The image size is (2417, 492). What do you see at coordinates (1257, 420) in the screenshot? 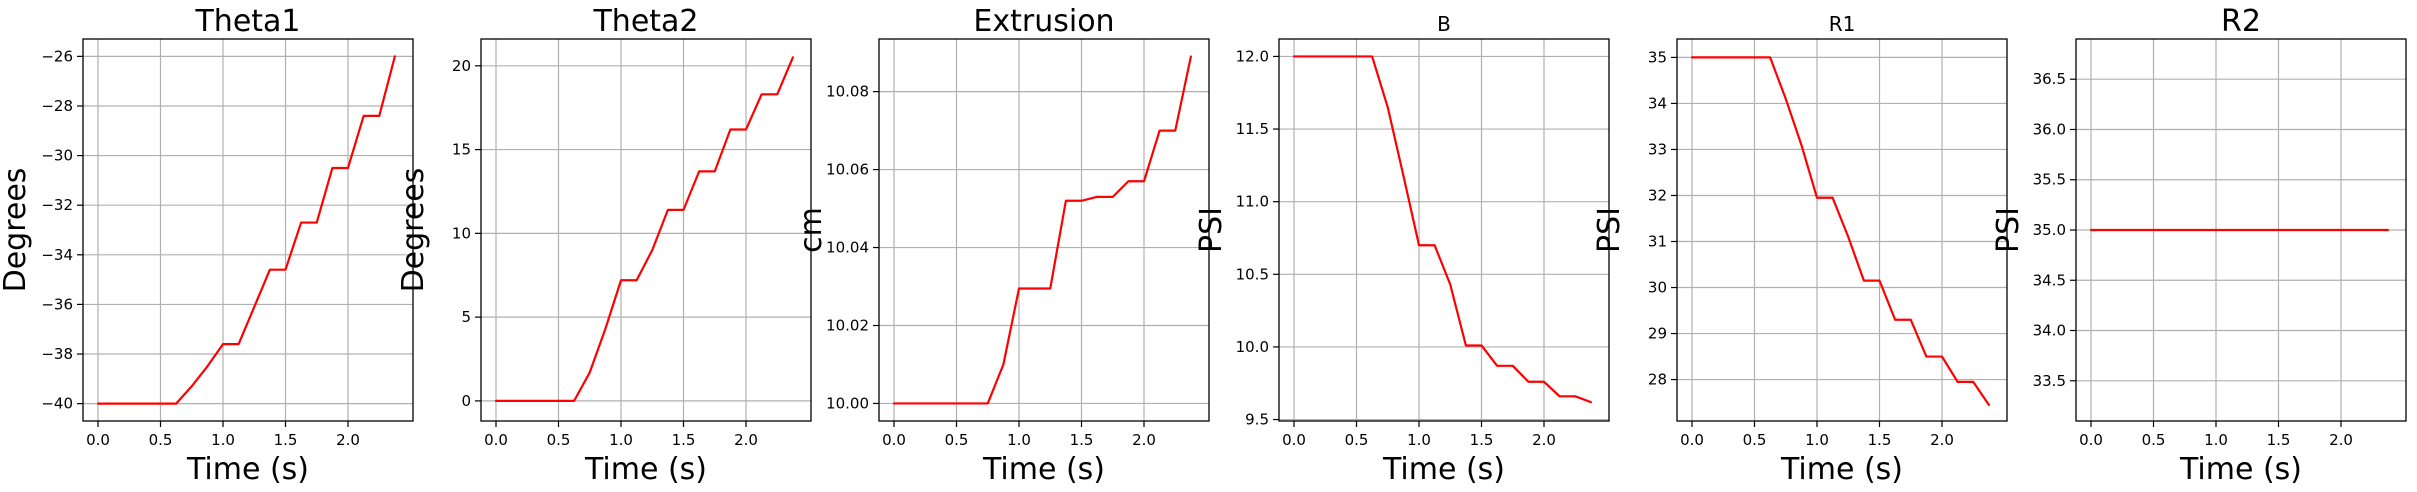
I see `y-tick-label: 9.5` at bounding box center [1257, 420].